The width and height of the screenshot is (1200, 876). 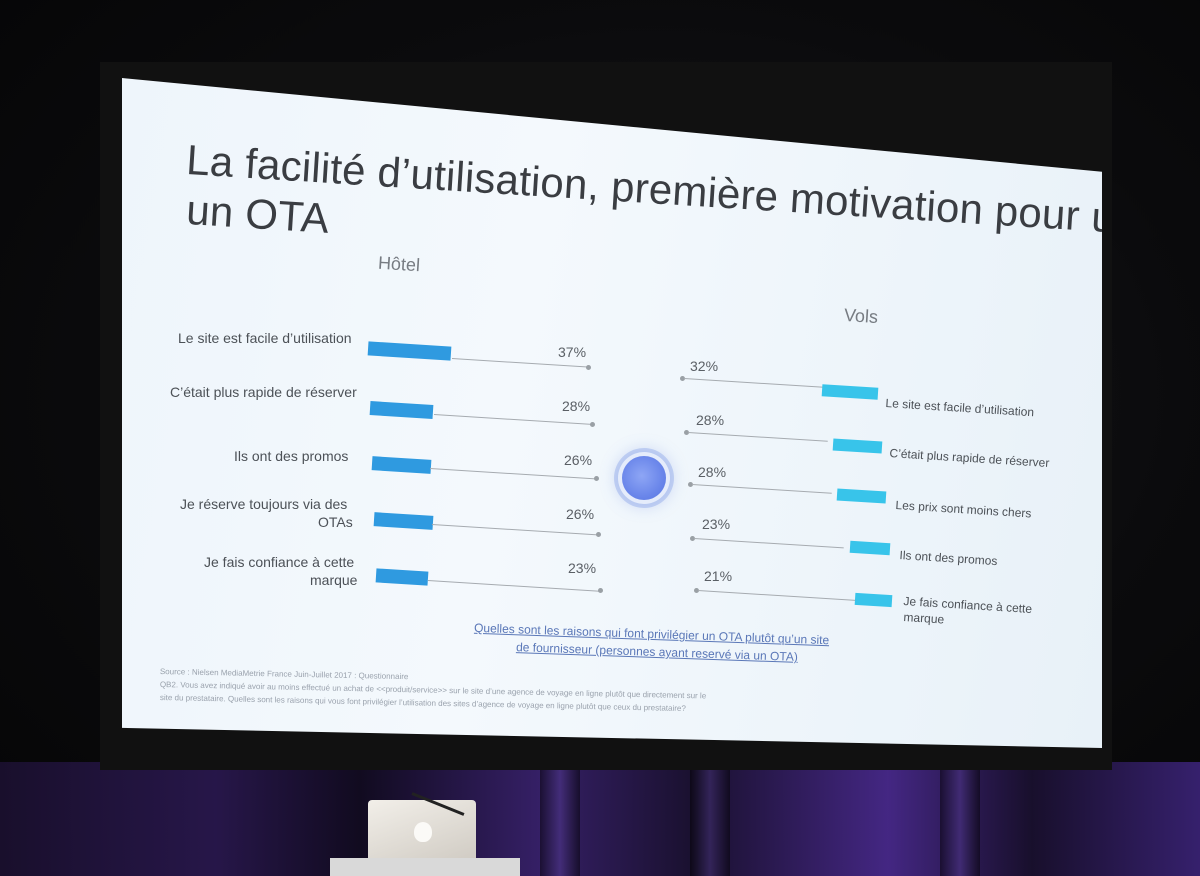 What do you see at coordinates (960, 408) in the screenshot?
I see `vols-label: Le site est facile d’utilisation` at bounding box center [960, 408].